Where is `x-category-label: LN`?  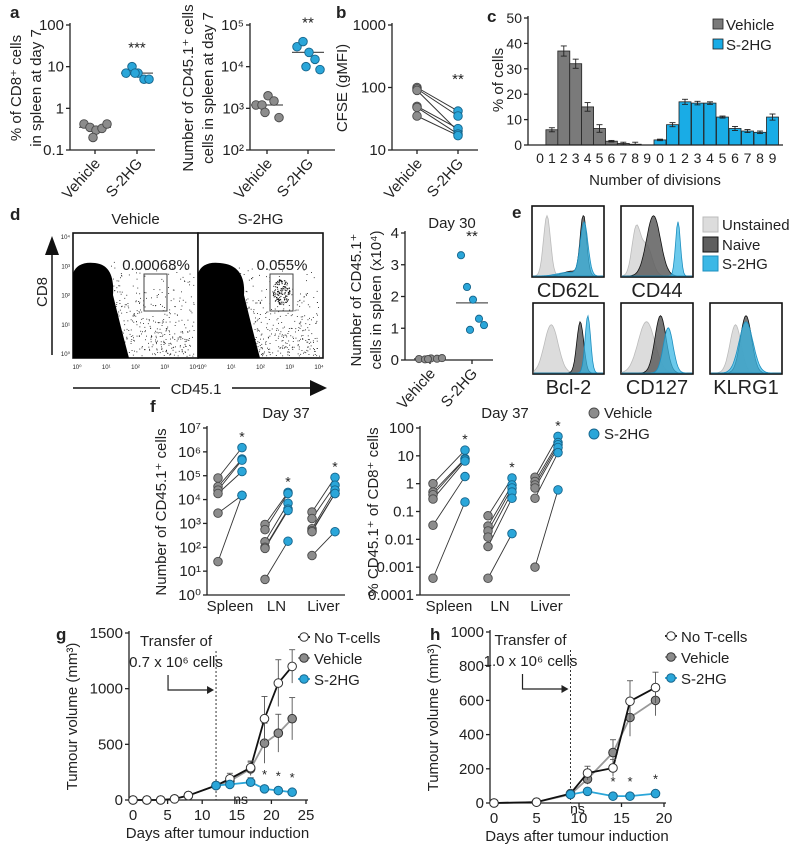 x-category-label: LN is located at coordinates (499, 606).